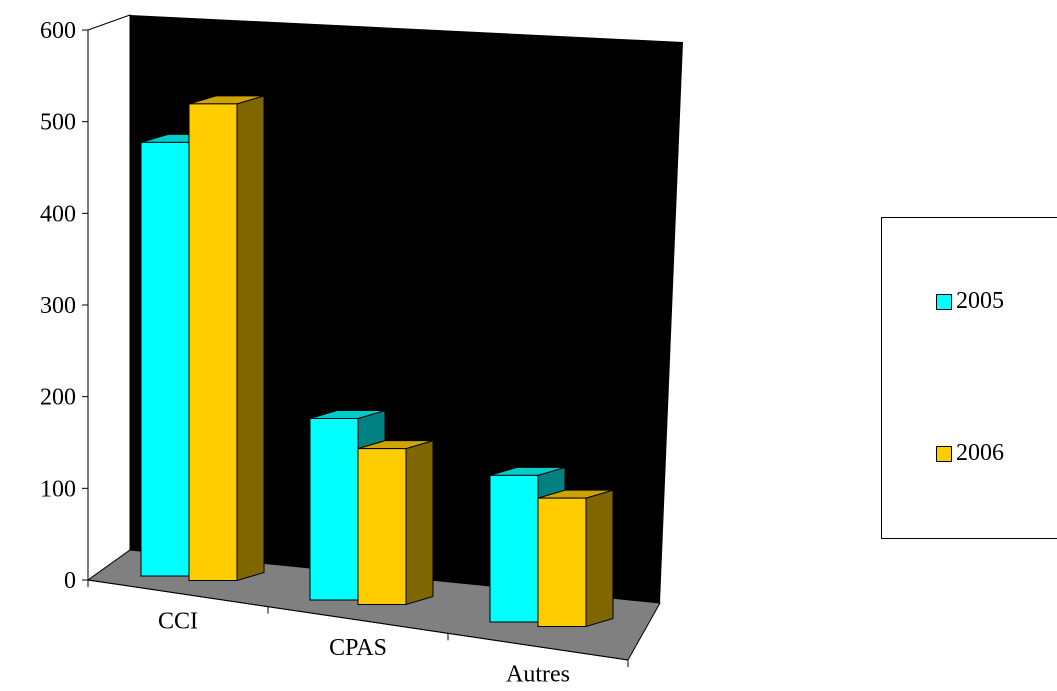 This screenshot has width=1057, height=691. I want to click on y-tick-label: 200, so click(58, 398).